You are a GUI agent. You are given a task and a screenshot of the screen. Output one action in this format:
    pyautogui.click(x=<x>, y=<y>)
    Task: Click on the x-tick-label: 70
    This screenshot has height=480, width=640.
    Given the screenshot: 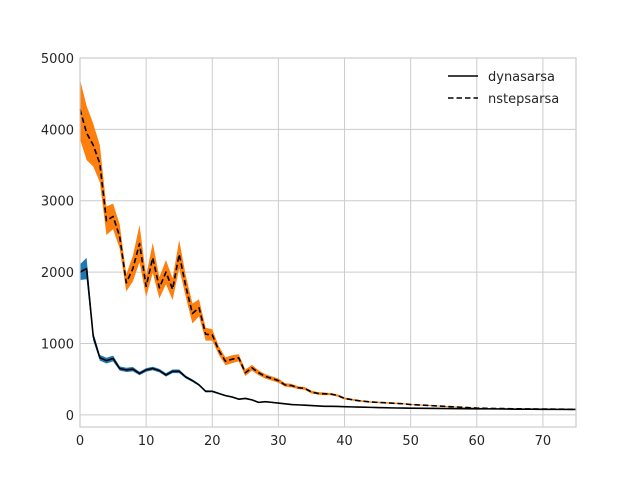 What is the action you would take?
    pyautogui.click(x=543, y=441)
    